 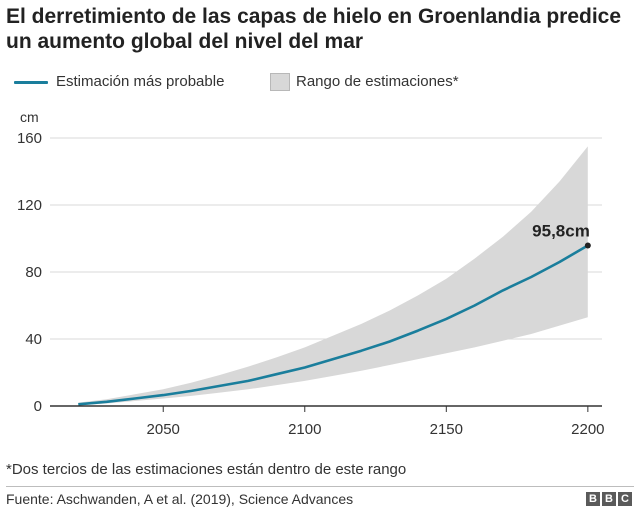 What do you see at coordinates (33, 339) in the screenshot?
I see `y-tick-label: 40` at bounding box center [33, 339].